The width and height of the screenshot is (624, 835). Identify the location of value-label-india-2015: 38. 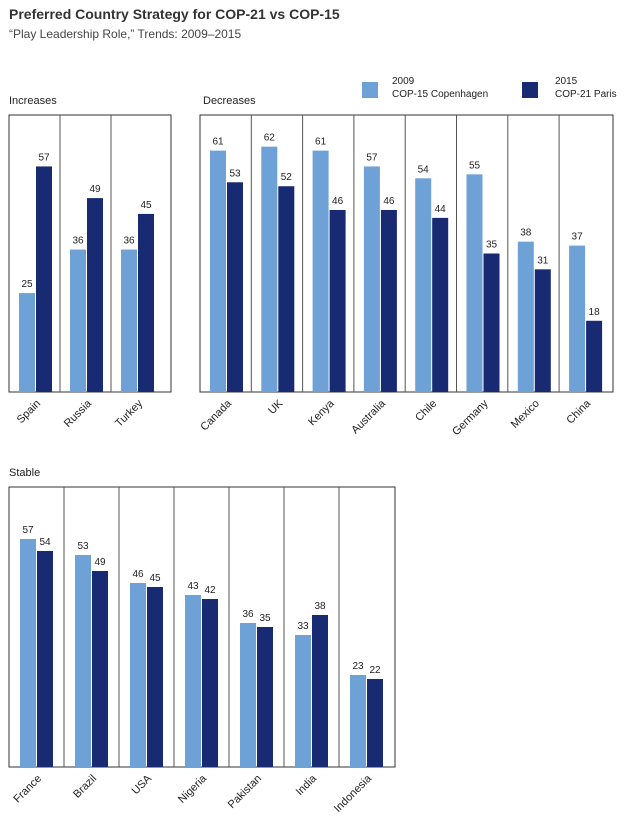
(320, 606).